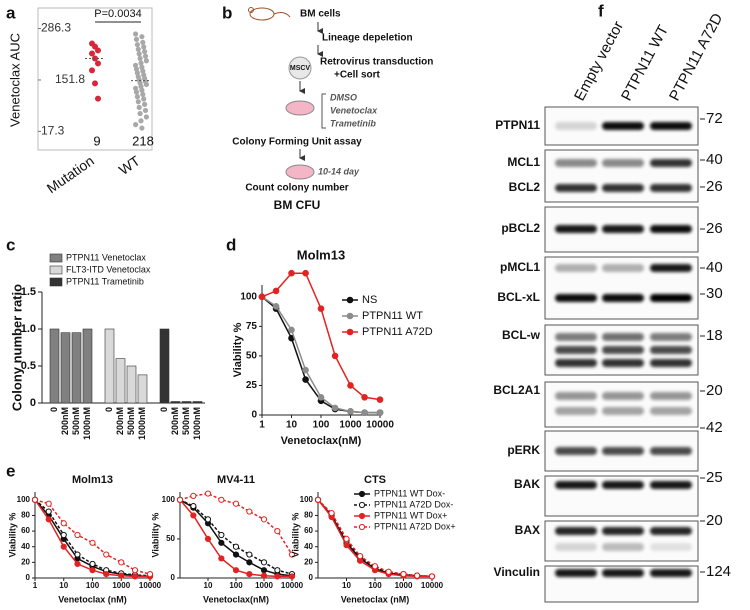  I want to click on mw-label: 124, so click(718, 571).